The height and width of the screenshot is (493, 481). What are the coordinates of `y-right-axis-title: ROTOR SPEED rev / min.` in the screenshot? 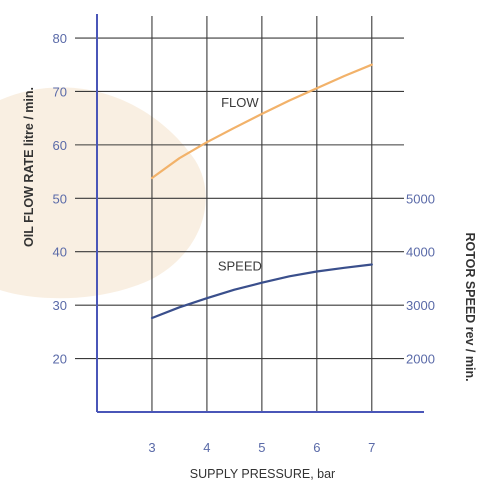 It's located at (470, 306).